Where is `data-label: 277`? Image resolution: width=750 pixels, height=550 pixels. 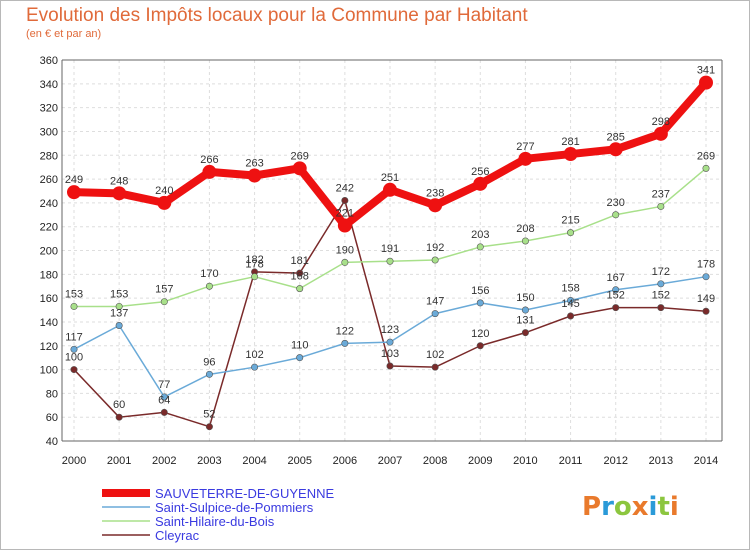 data-label: 277 is located at coordinates (525, 147).